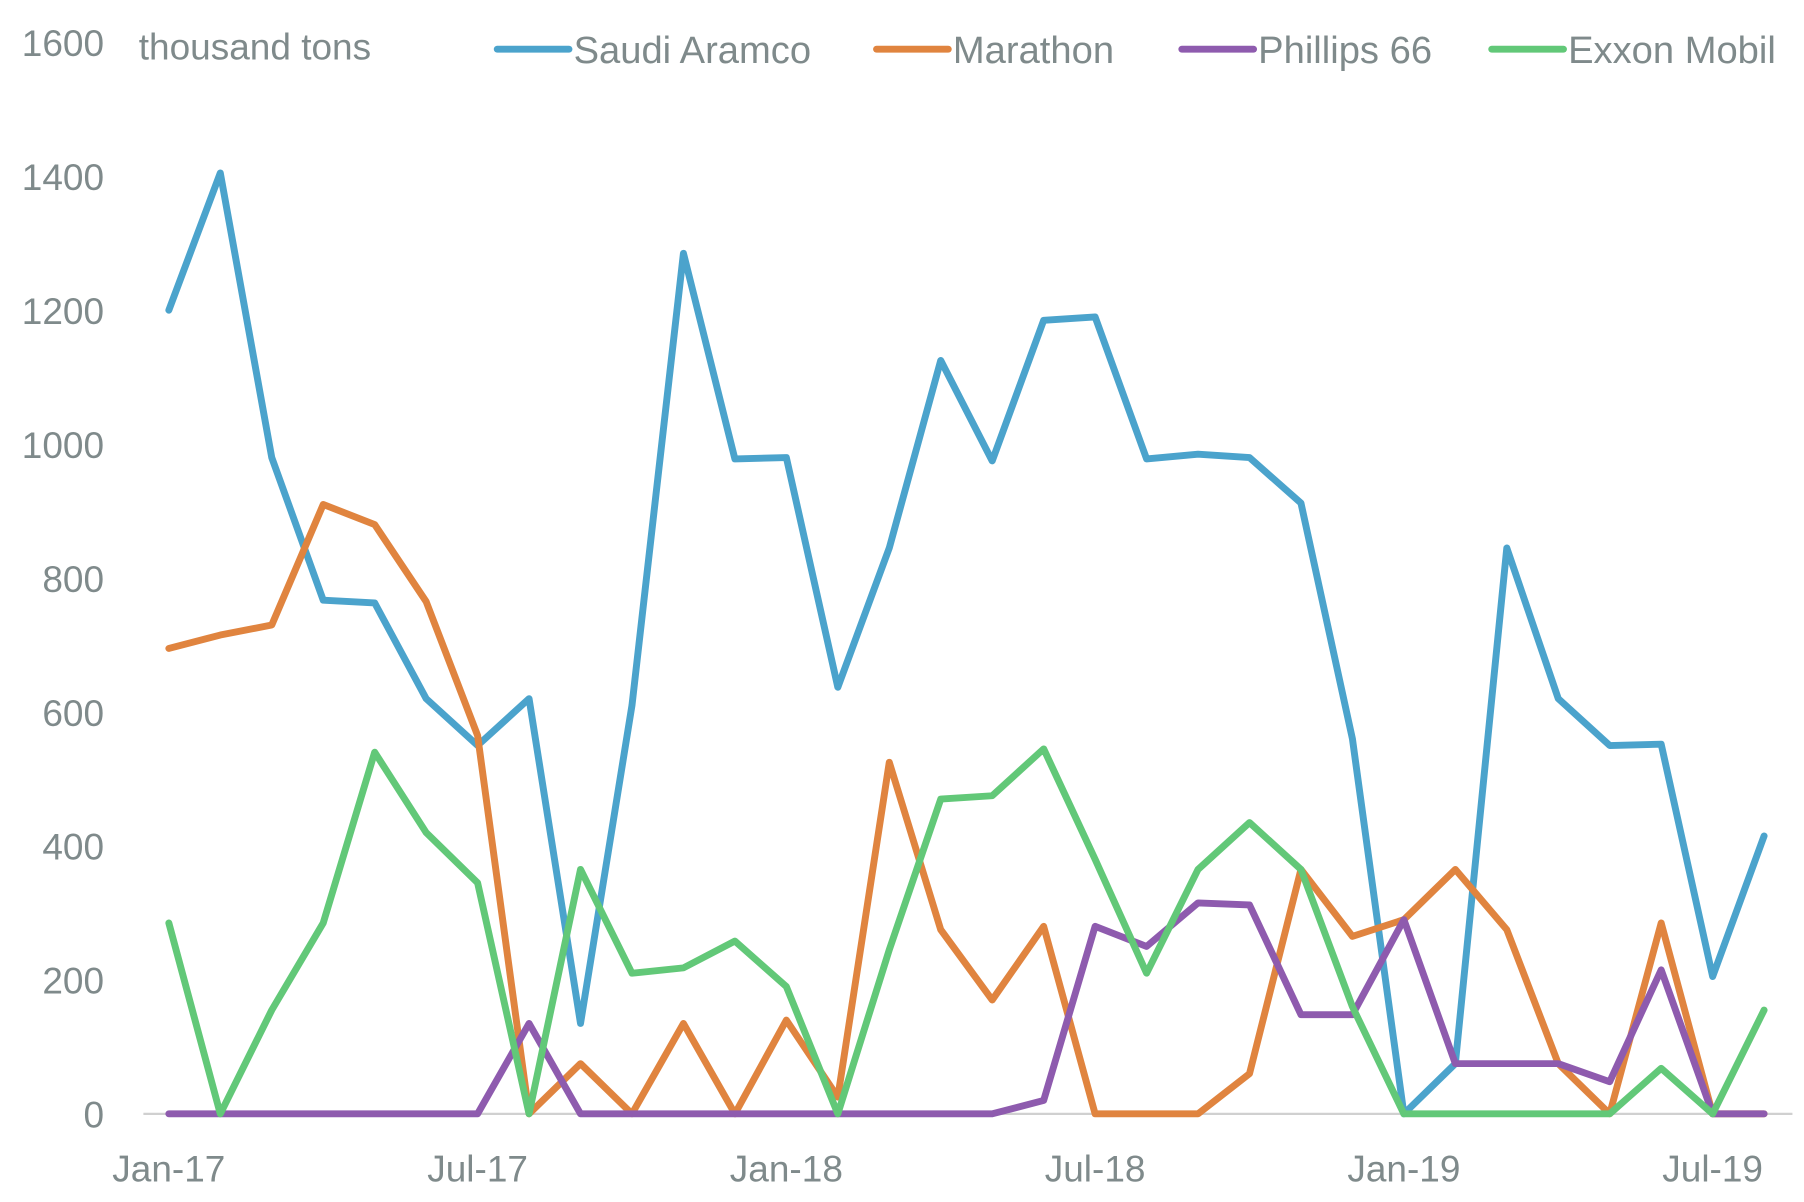 Image resolution: width=1804 pixels, height=1202 pixels. I want to click on x-tick-label: Jan-17, so click(168, 1169).